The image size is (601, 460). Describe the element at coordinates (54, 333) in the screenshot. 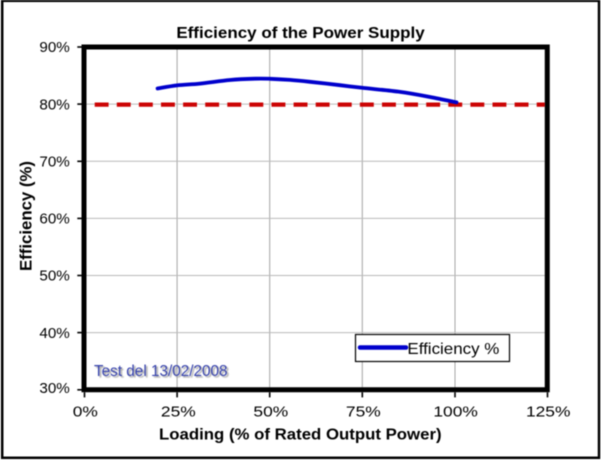

I see `svg-text: 40%` at that location.